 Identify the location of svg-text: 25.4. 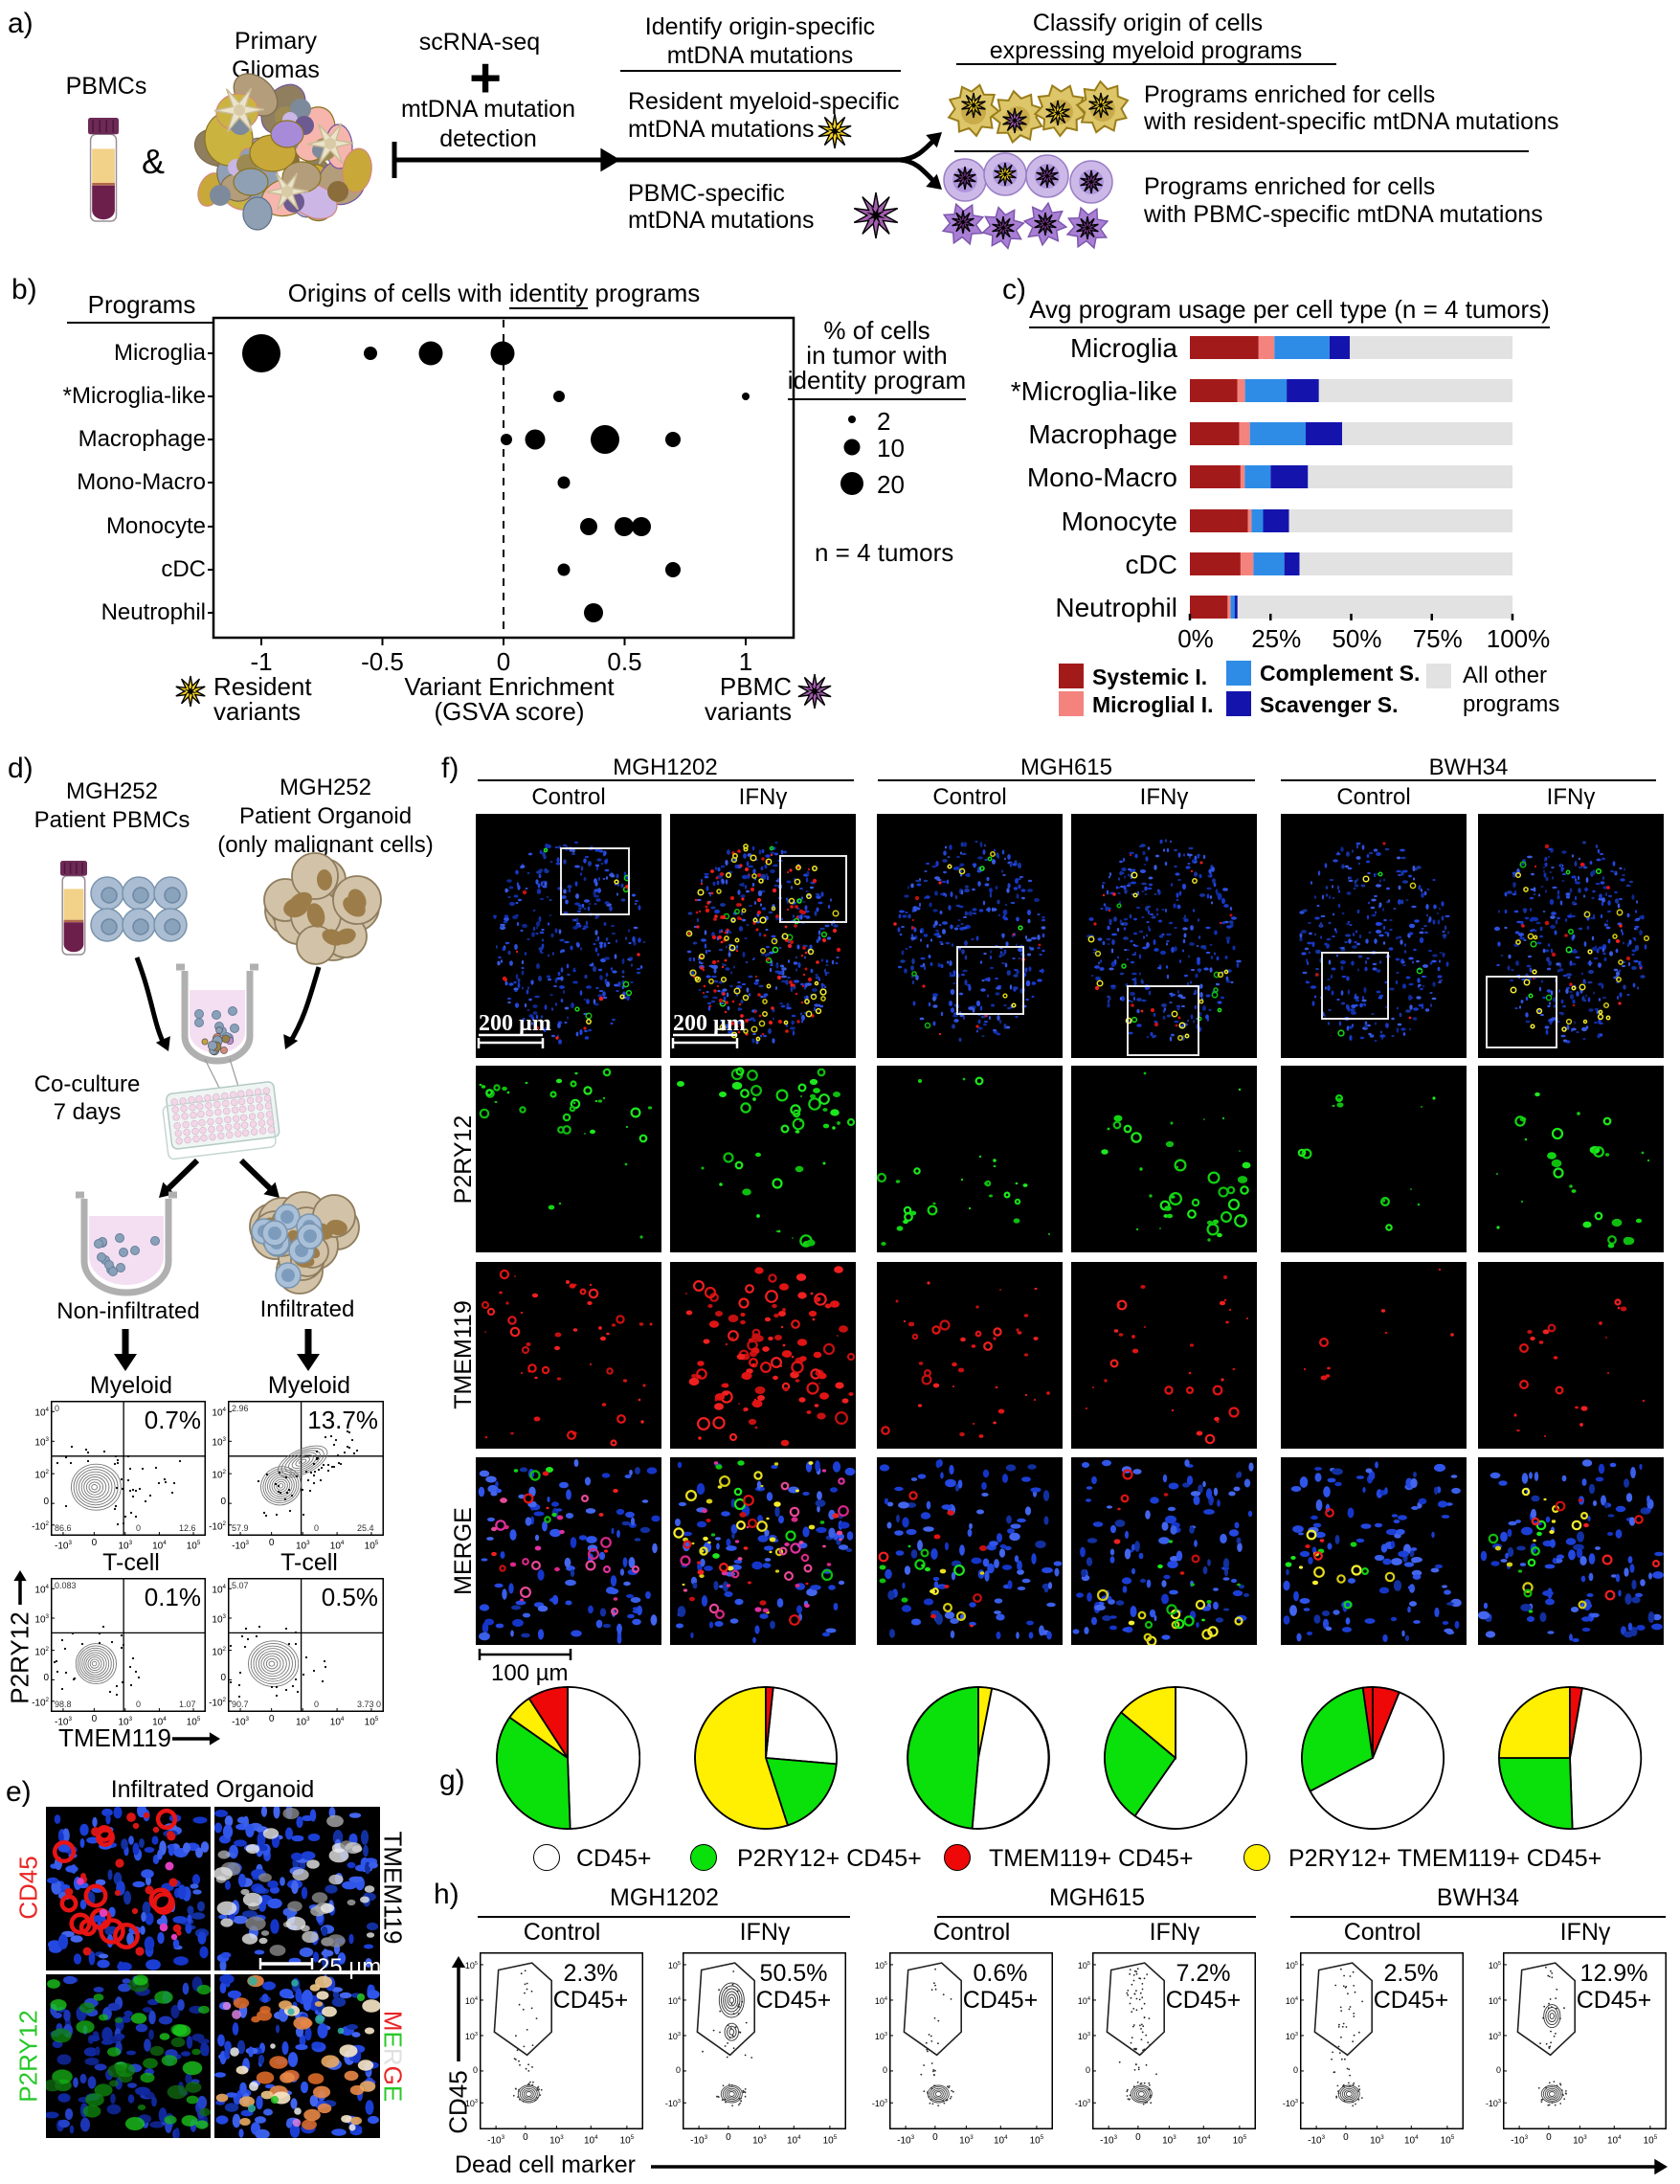
(366, 1528).